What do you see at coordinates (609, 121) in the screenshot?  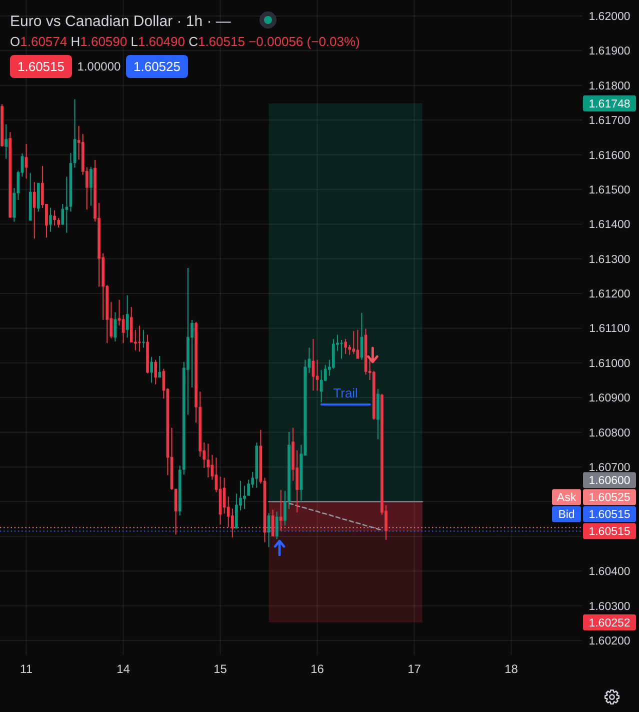 I see `y-tick-label: 1.61700` at bounding box center [609, 121].